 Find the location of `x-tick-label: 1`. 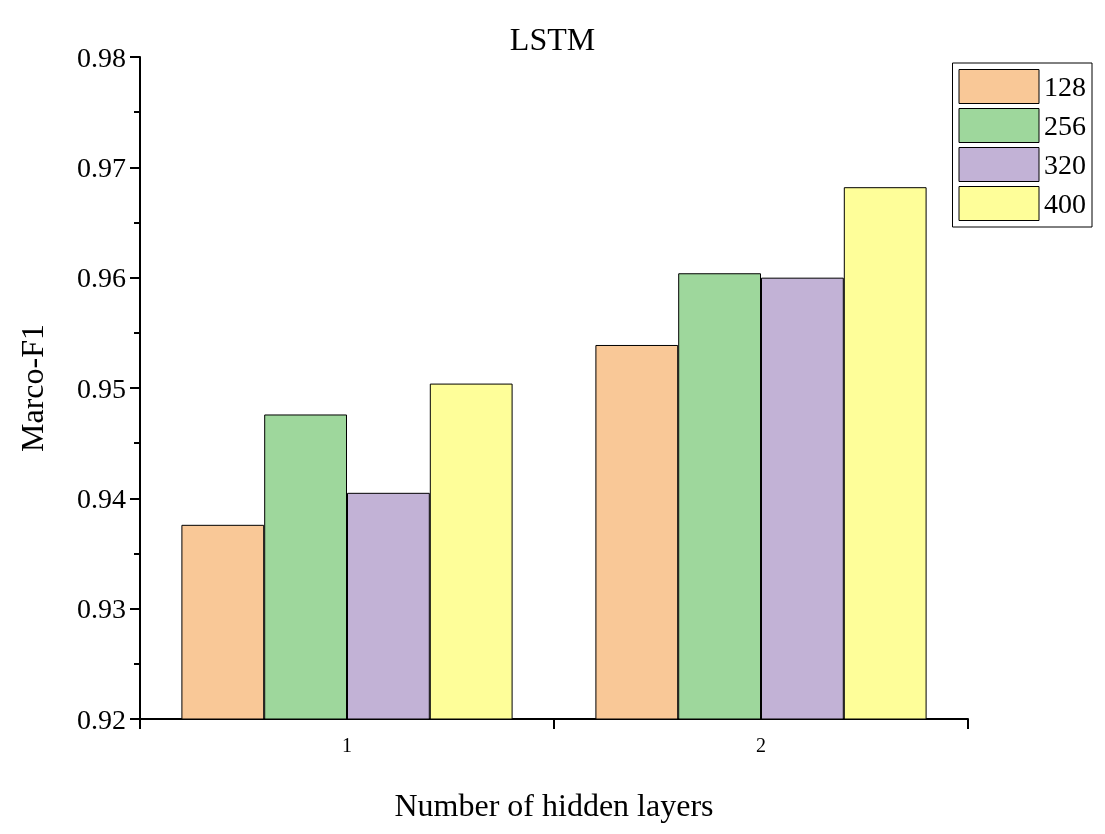

x-tick-label: 1 is located at coordinates (347, 745).